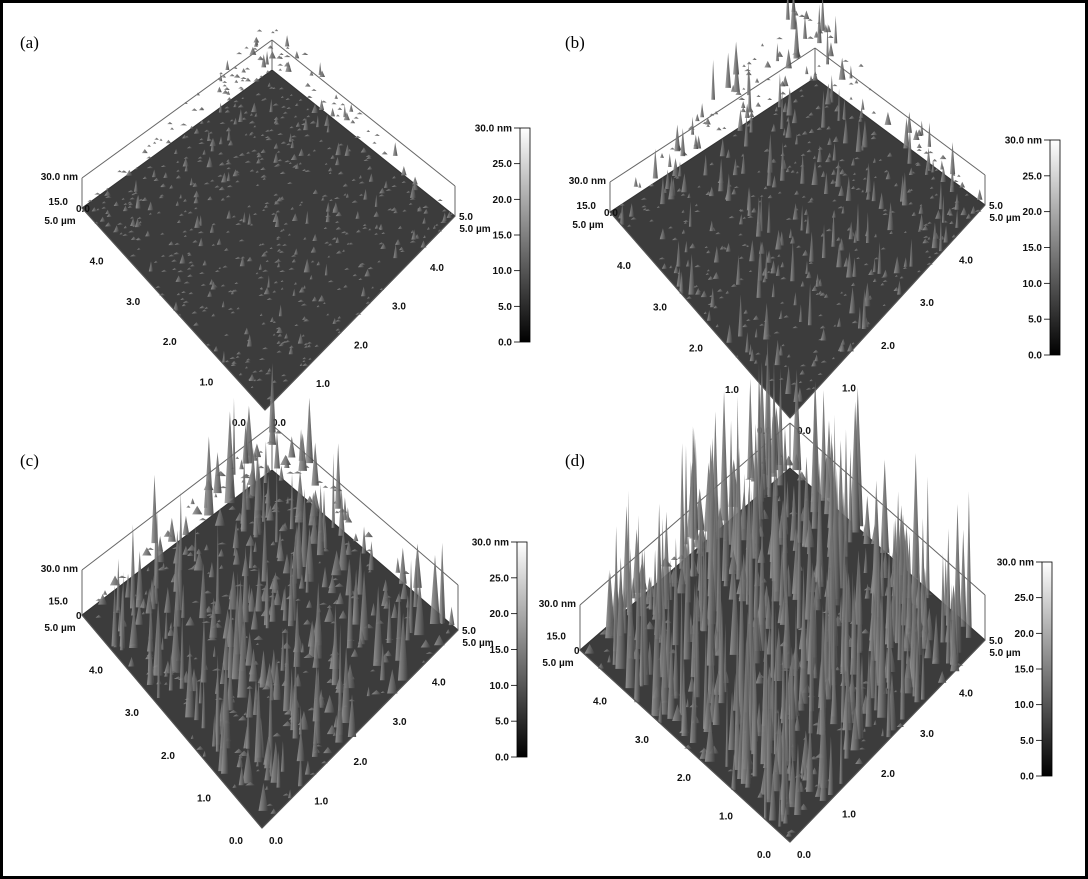  I want to click on z-axis-label: 15.0, so click(587, 206).